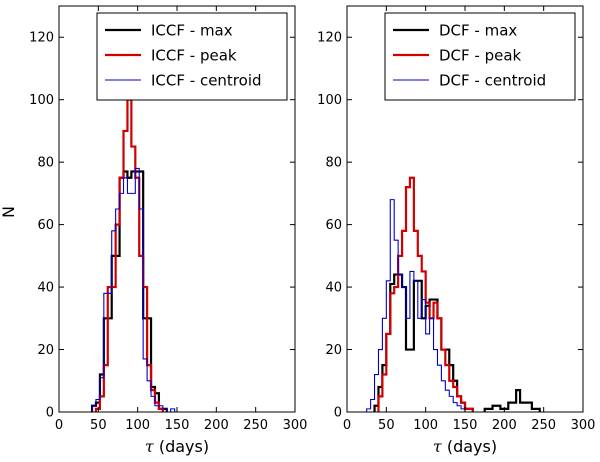 The image size is (600, 462). Describe the element at coordinates (50, 413) in the screenshot. I see `iccf-y-tick-label: 0` at that location.